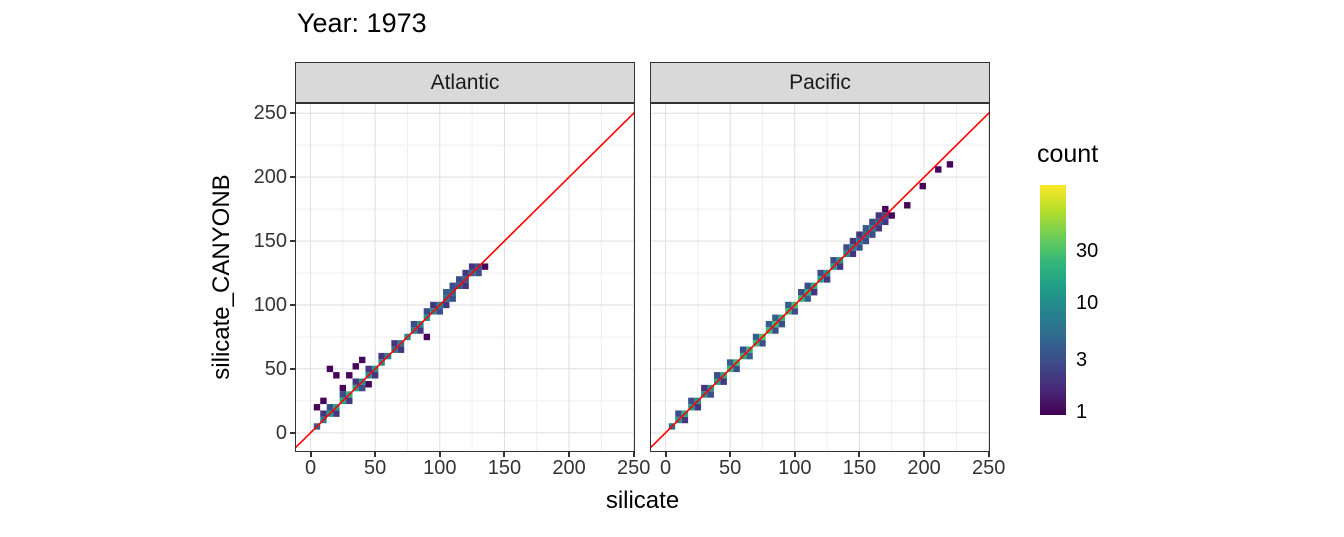  Describe the element at coordinates (362, 23) in the screenshot. I see `chart-title: Year: 1973` at that location.